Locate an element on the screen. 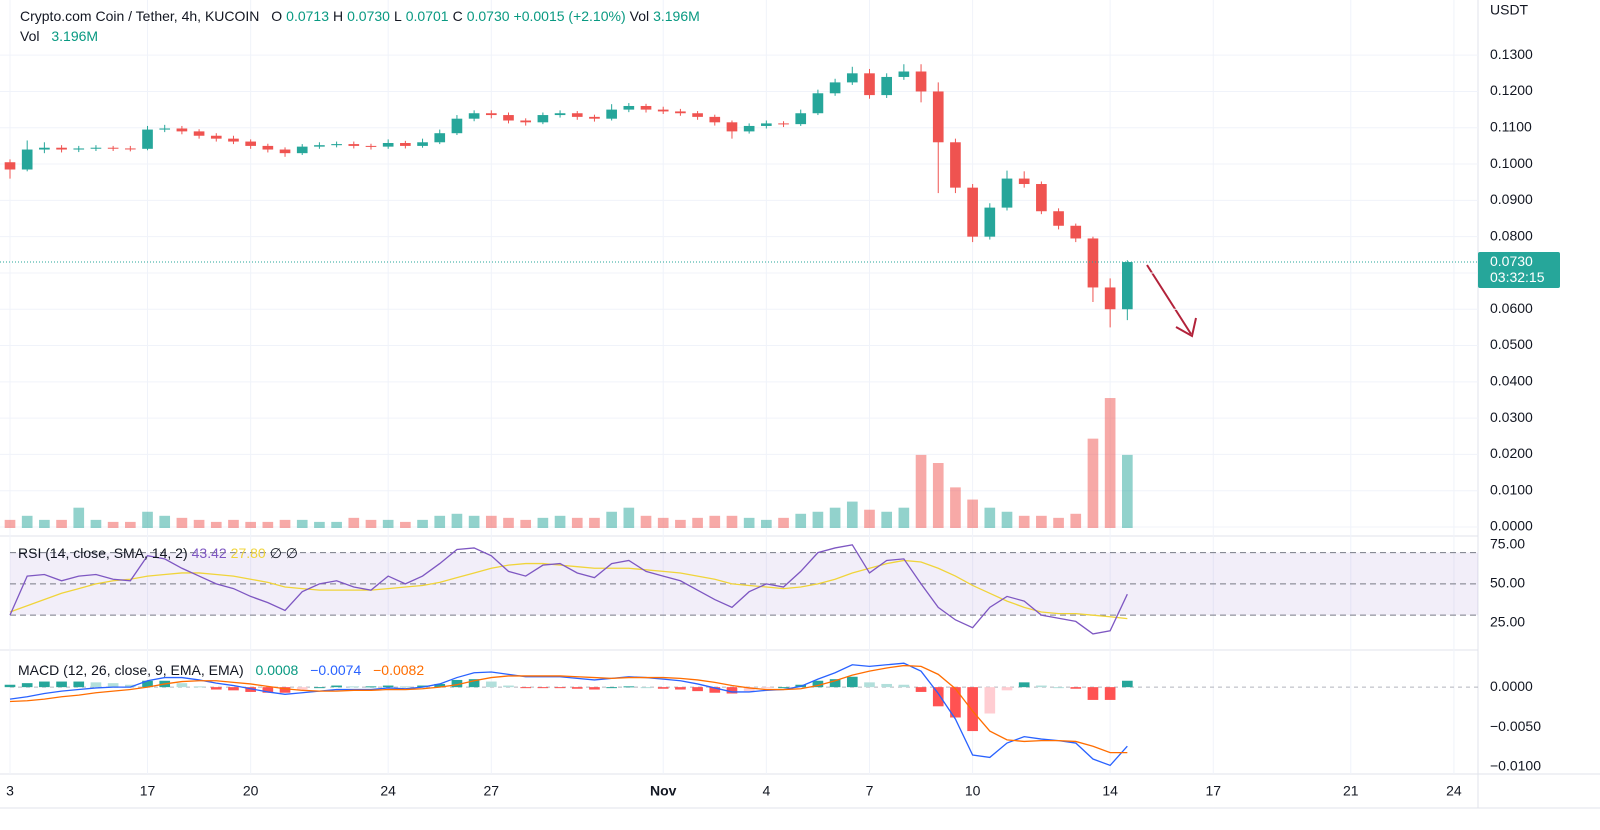 This screenshot has height=830, width=1600. y-axis-label: USDT is located at coordinates (1509, 10).